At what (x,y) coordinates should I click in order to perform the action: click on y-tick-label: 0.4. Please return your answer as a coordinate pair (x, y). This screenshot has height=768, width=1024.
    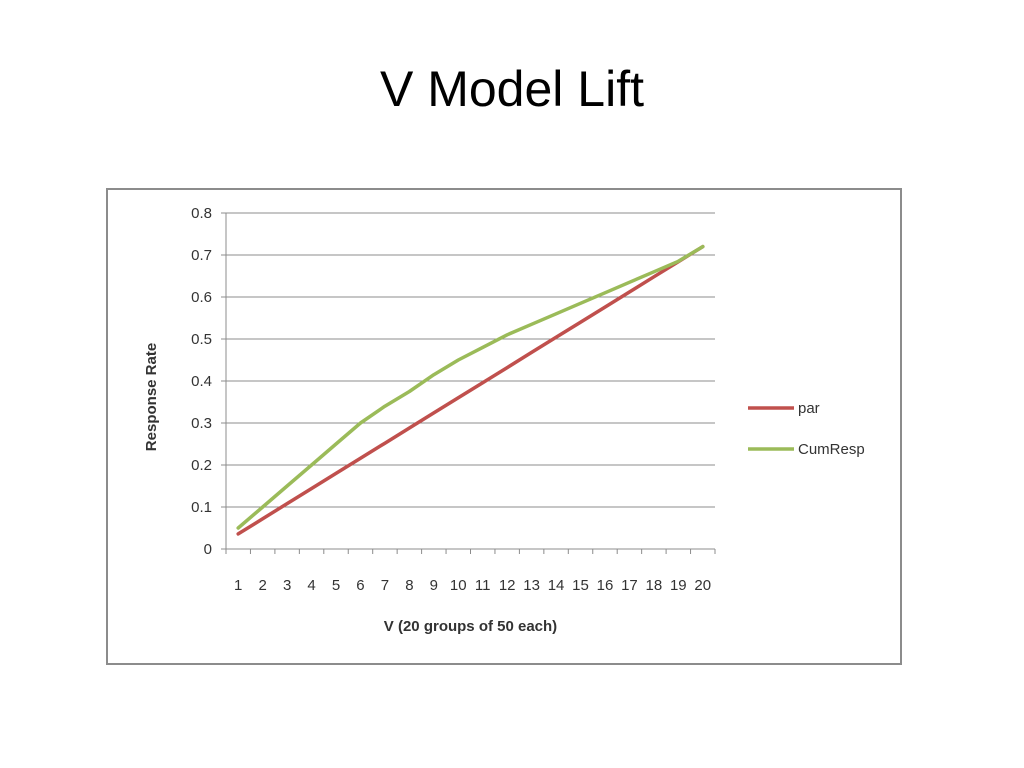
    Looking at the image, I should click on (201, 381).